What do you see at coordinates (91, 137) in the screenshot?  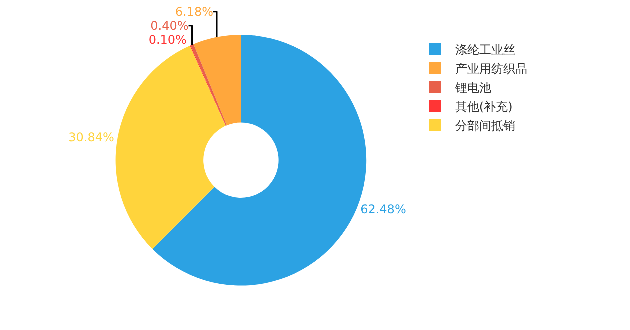 I see `data-label: 30.84%` at bounding box center [91, 137].